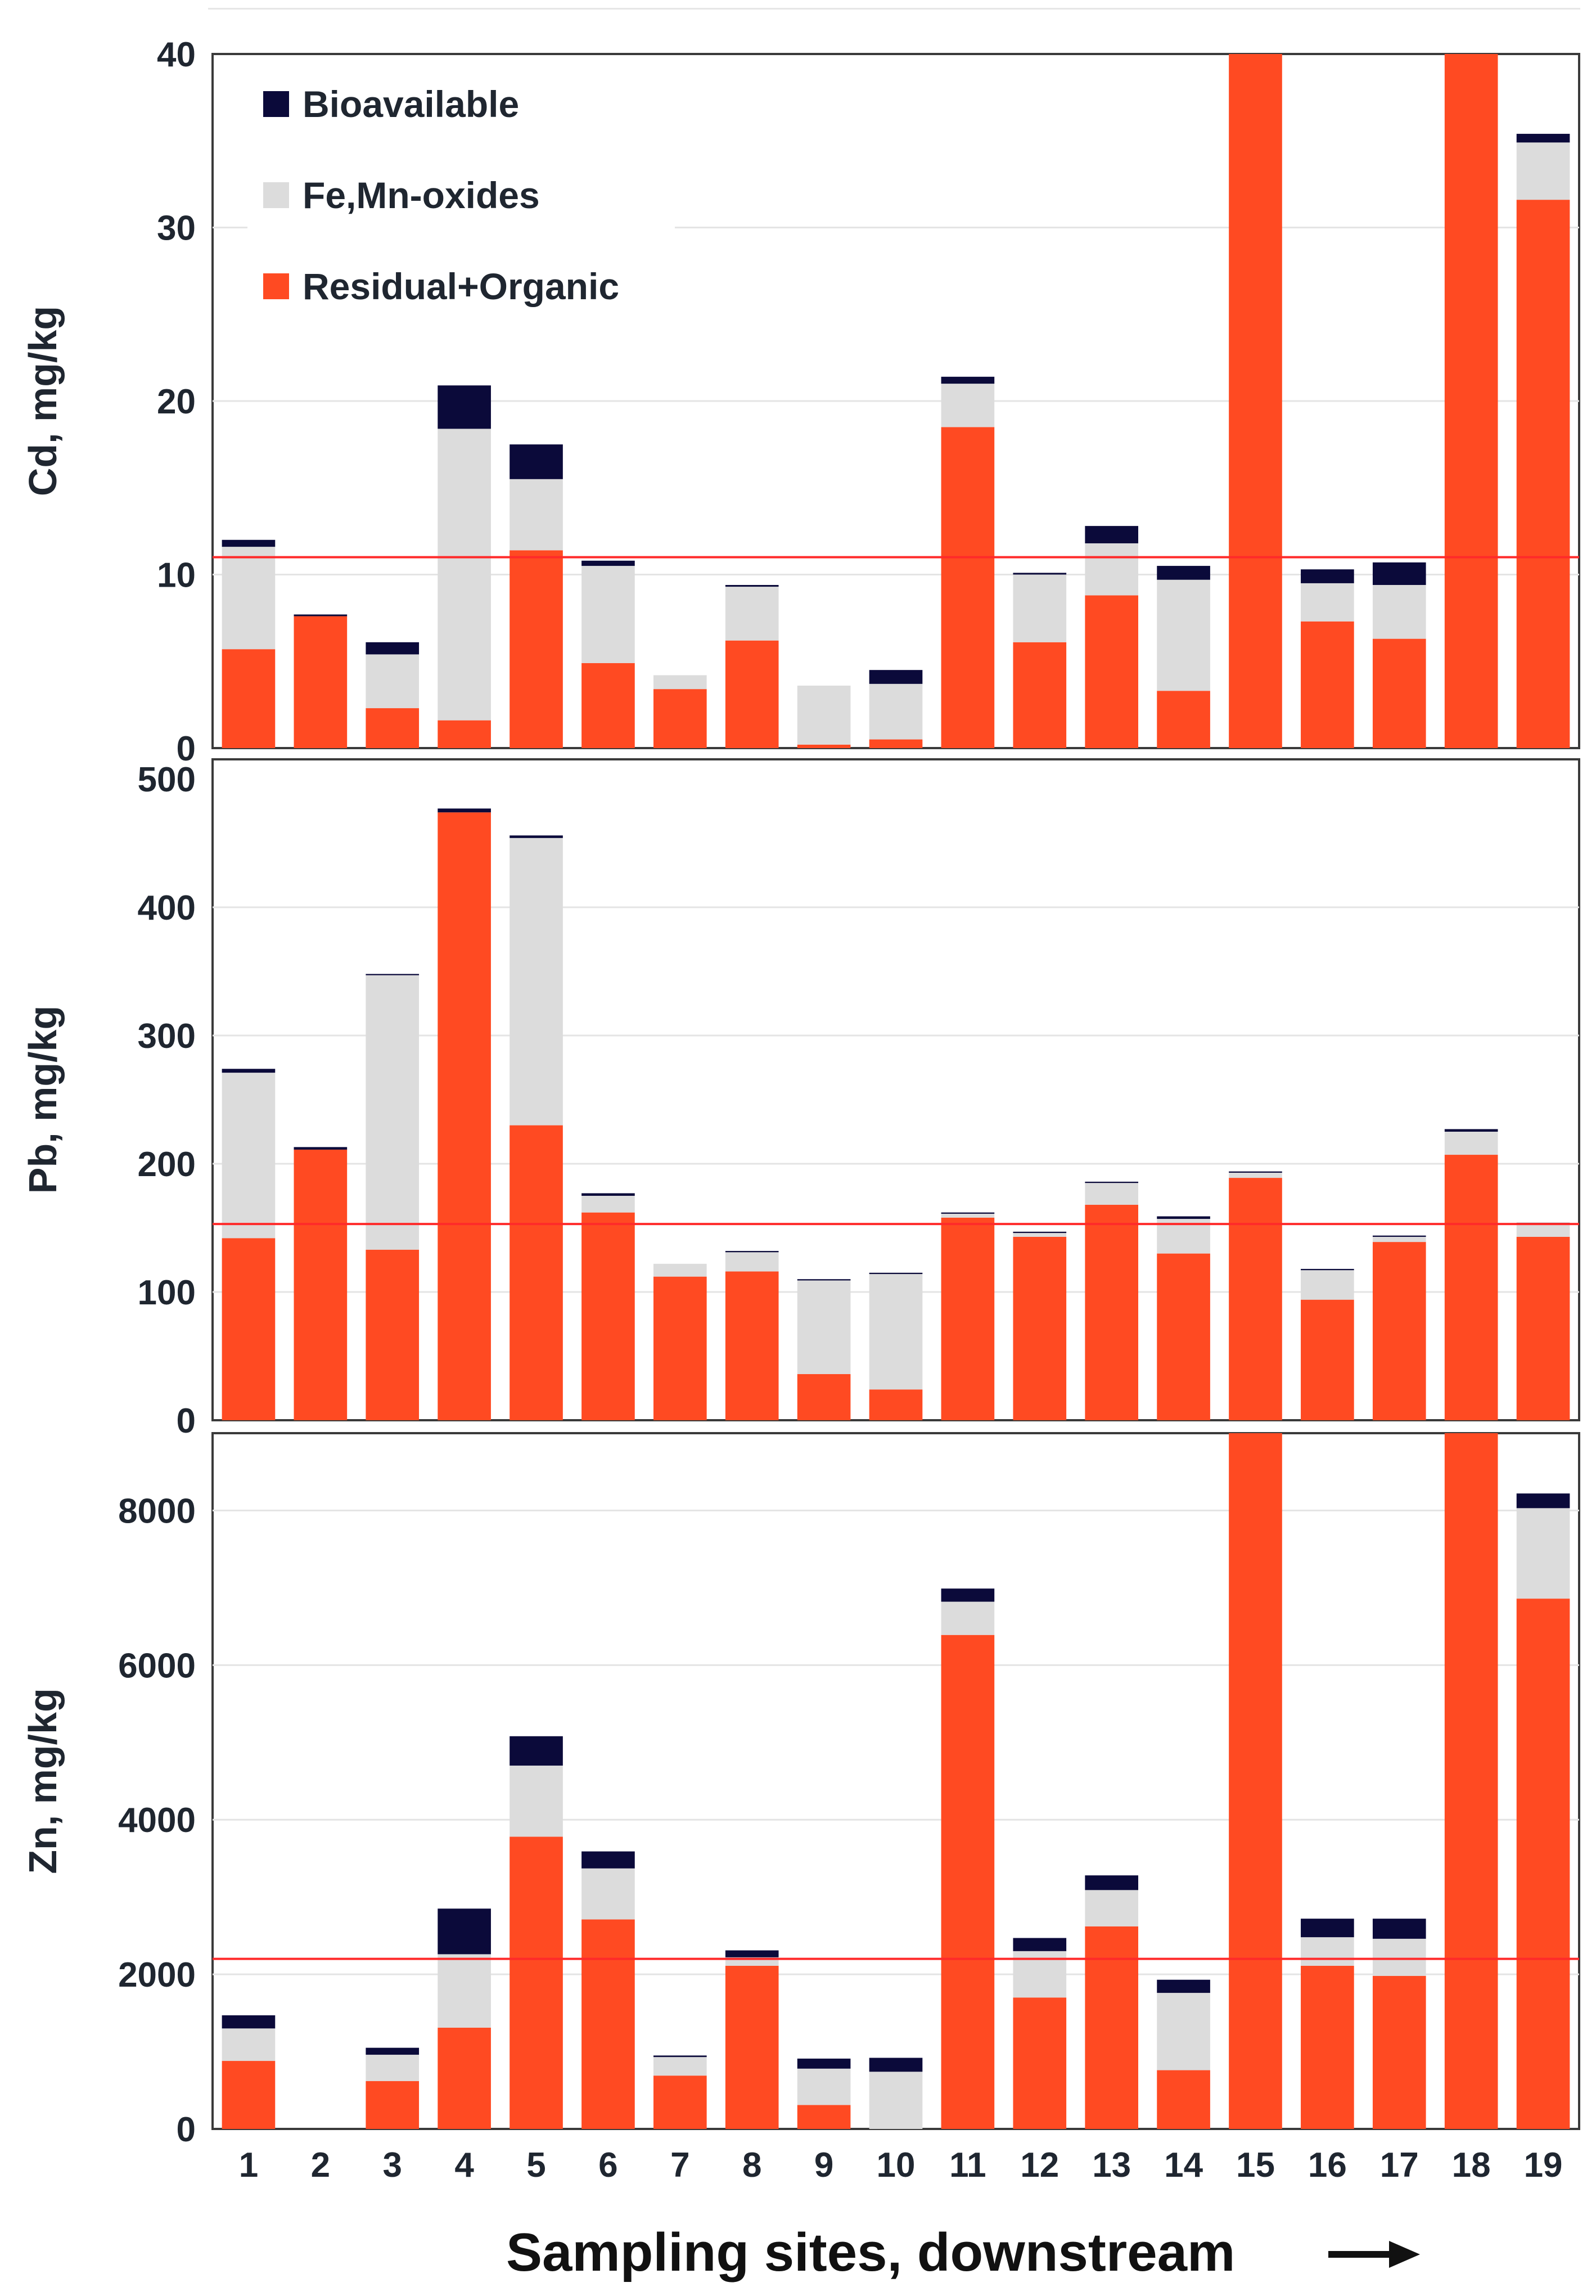 Image resolution: width=1596 pixels, height=2296 pixels. I want to click on pb-y-tick-label: 400, so click(167, 908).